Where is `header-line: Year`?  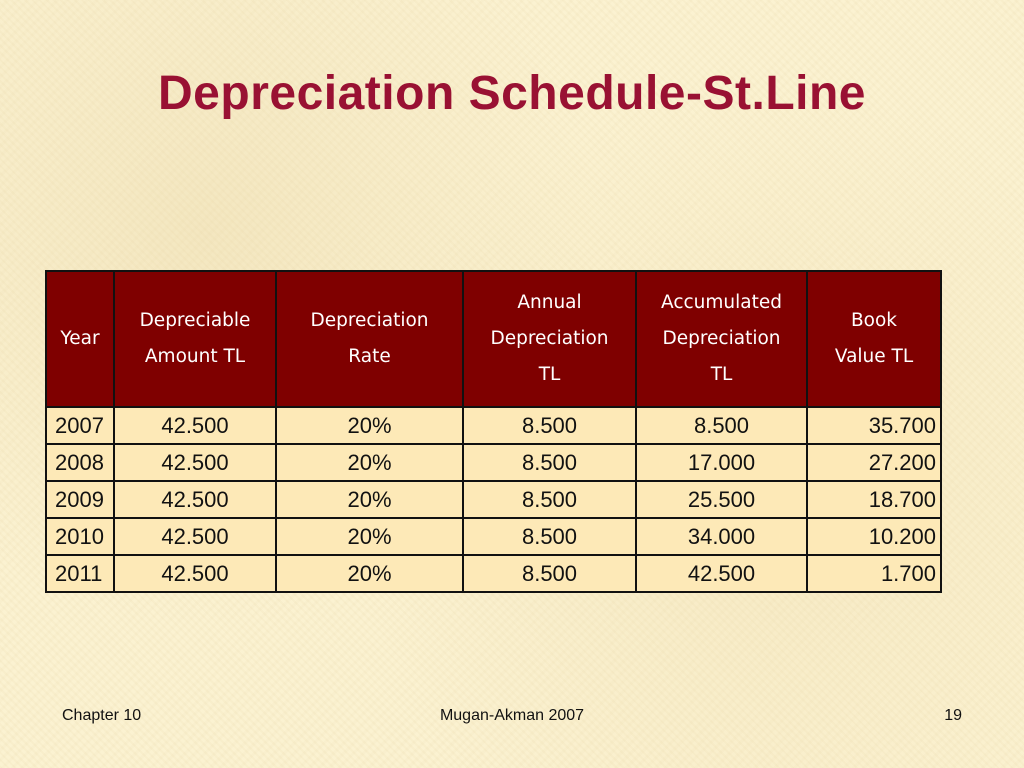 header-line: Year is located at coordinates (80, 338).